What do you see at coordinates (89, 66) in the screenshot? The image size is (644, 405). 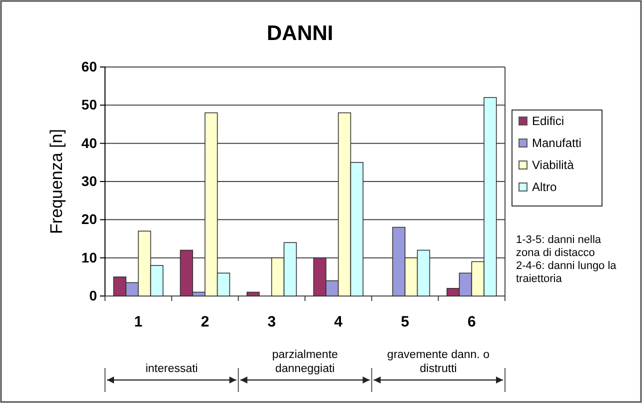 I see `y-tick-label: 60` at bounding box center [89, 66].